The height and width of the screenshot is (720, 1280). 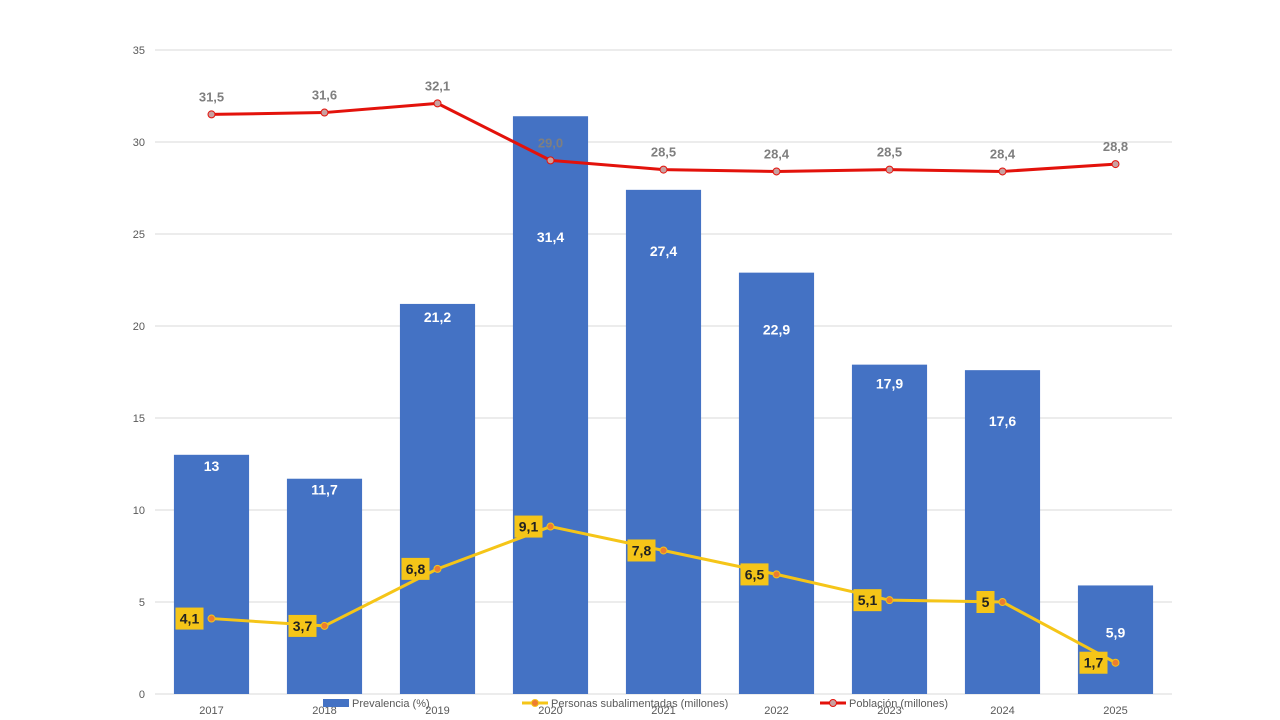 I want to click on undernourished-data-label: 6,8, so click(x=416, y=569).